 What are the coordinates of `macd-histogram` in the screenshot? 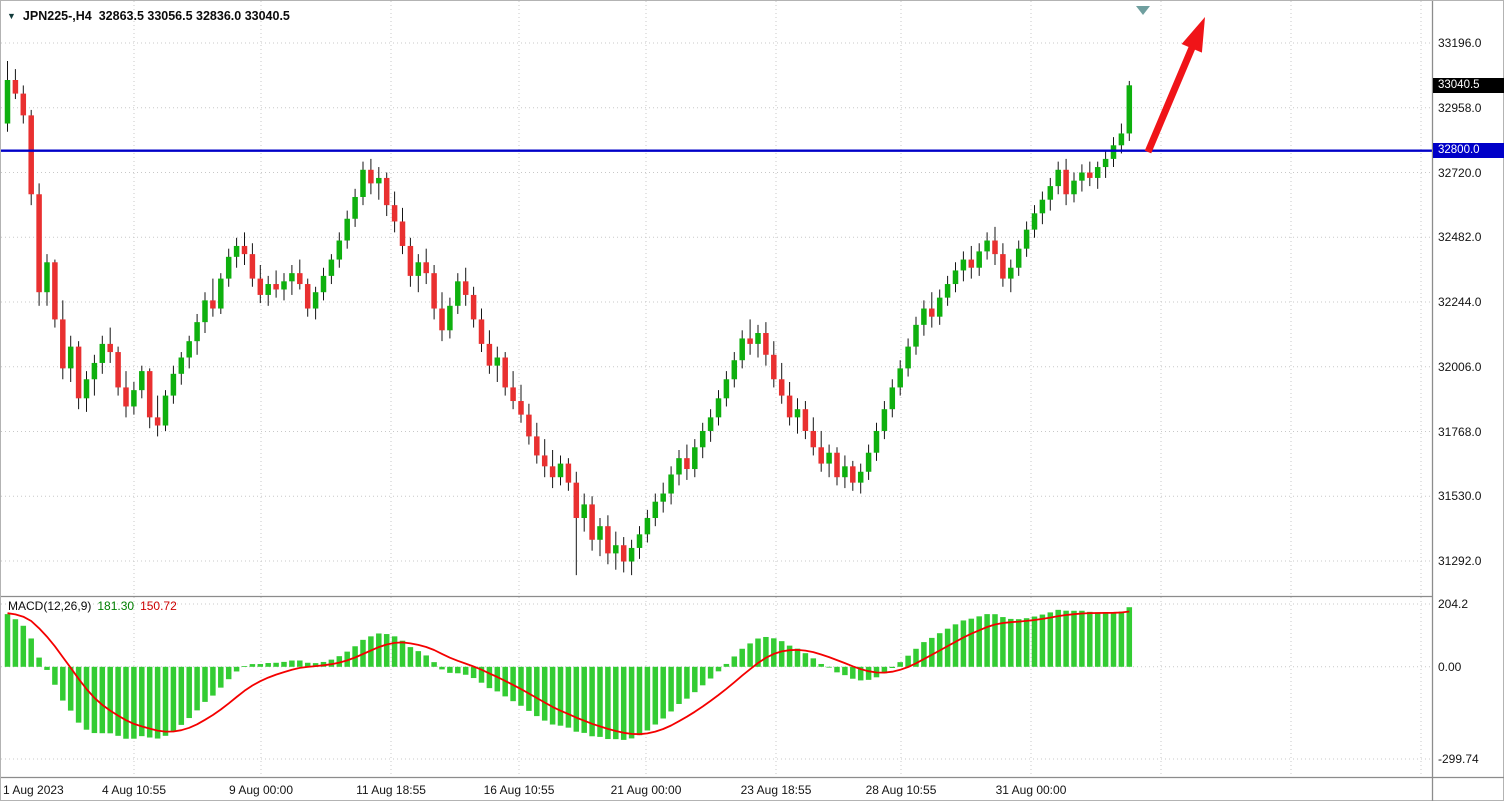 It's located at (568, 673).